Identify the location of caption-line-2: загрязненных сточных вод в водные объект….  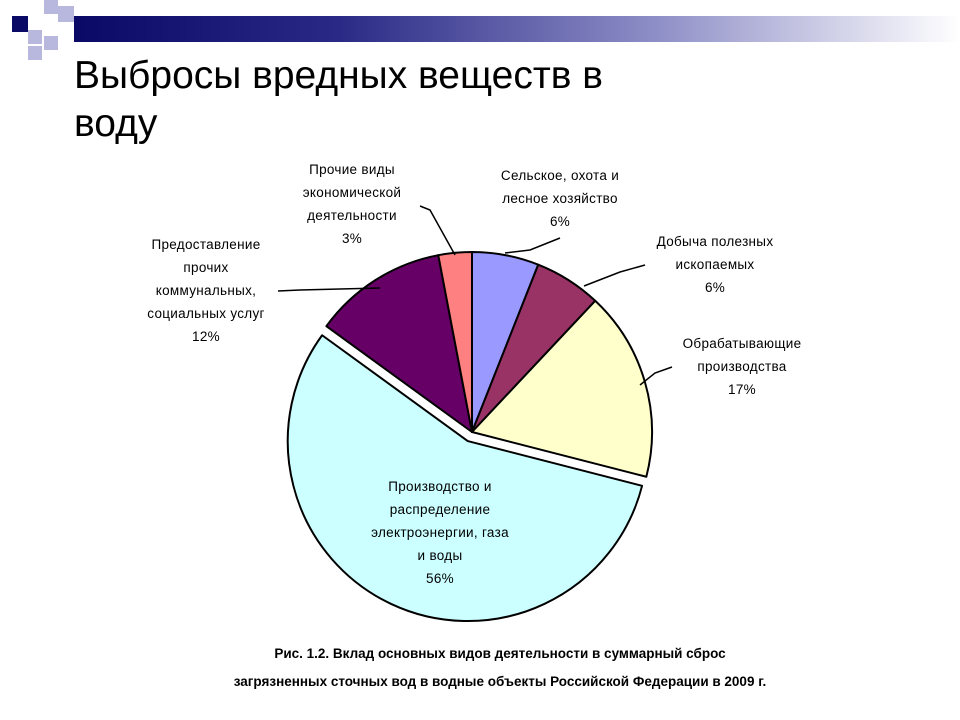
(500, 681).